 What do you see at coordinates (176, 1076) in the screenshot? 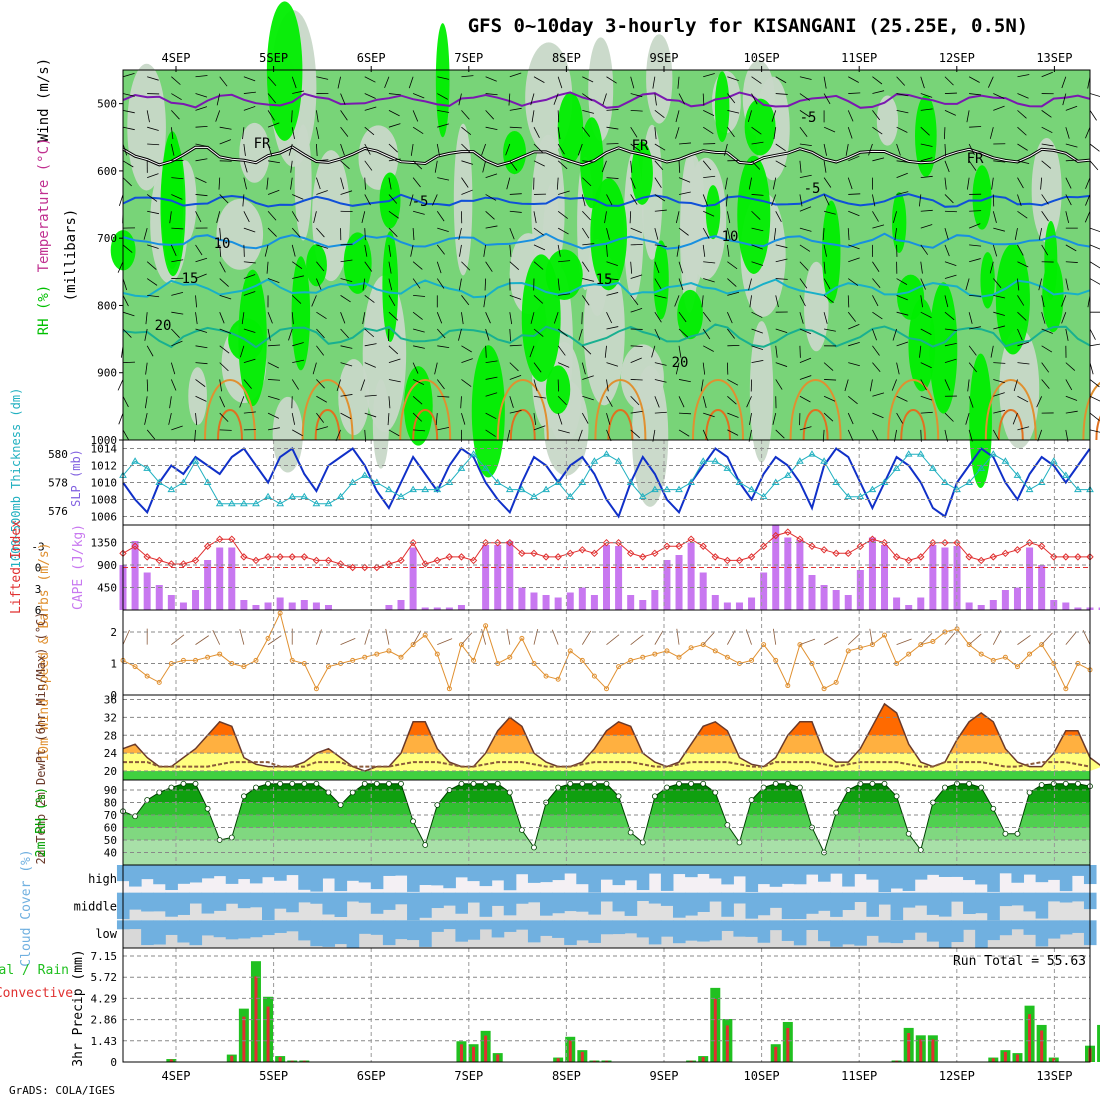
I see `date-label-bottom: 4SEP` at bounding box center [176, 1076].